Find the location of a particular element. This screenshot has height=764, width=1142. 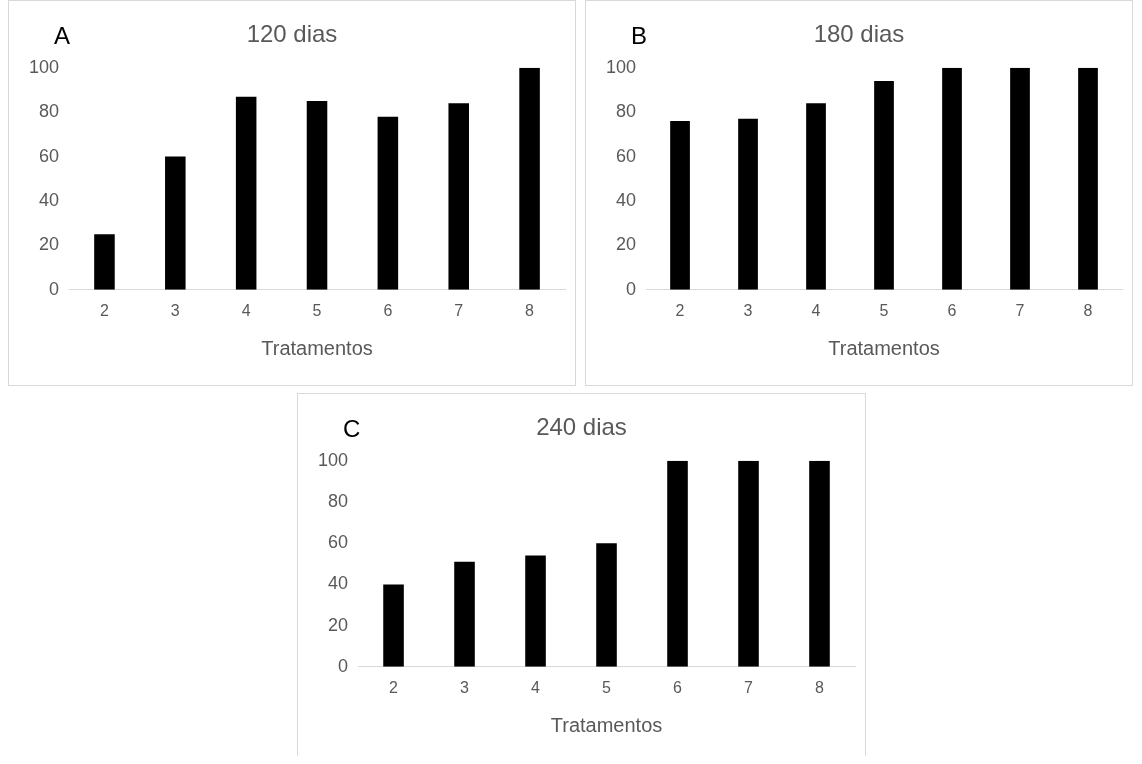

chart-title: 120 dias is located at coordinates (292, 34).